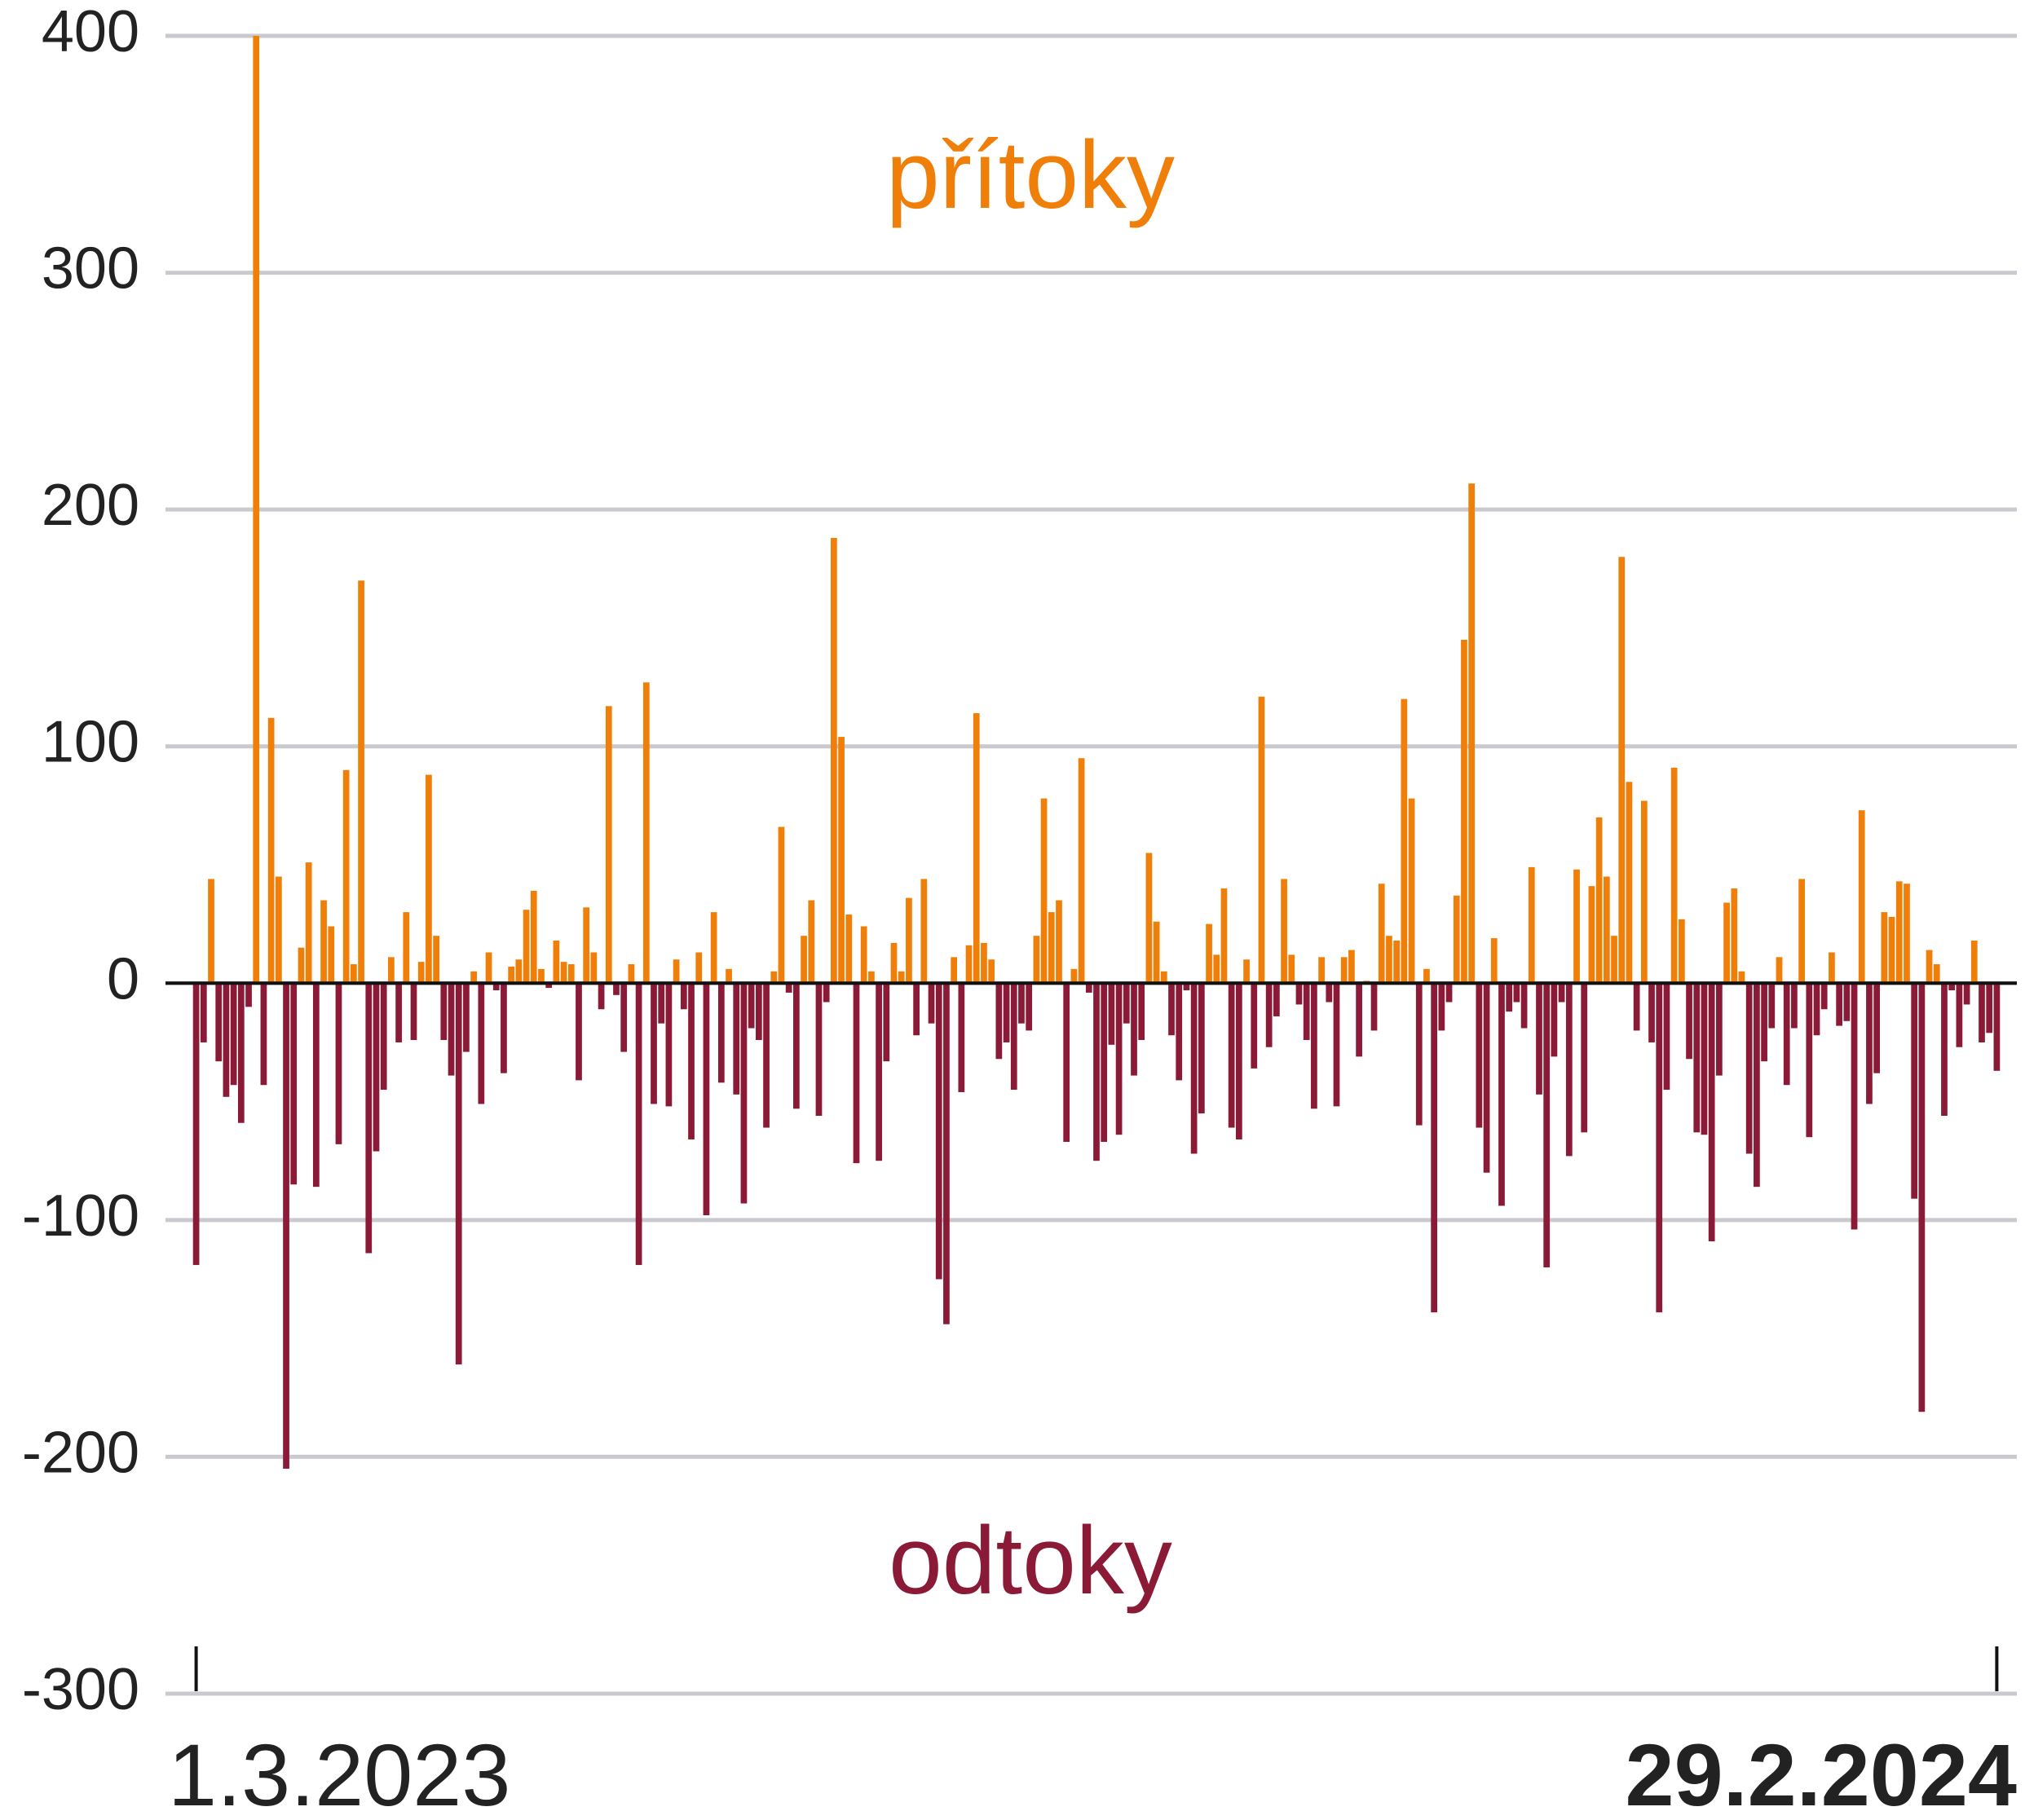 The height and width of the screenshot is (1820, 2025). Describe the element at coordinates (80, 1690) in the screenshot. I see `y-tick-label: -300` at that location.